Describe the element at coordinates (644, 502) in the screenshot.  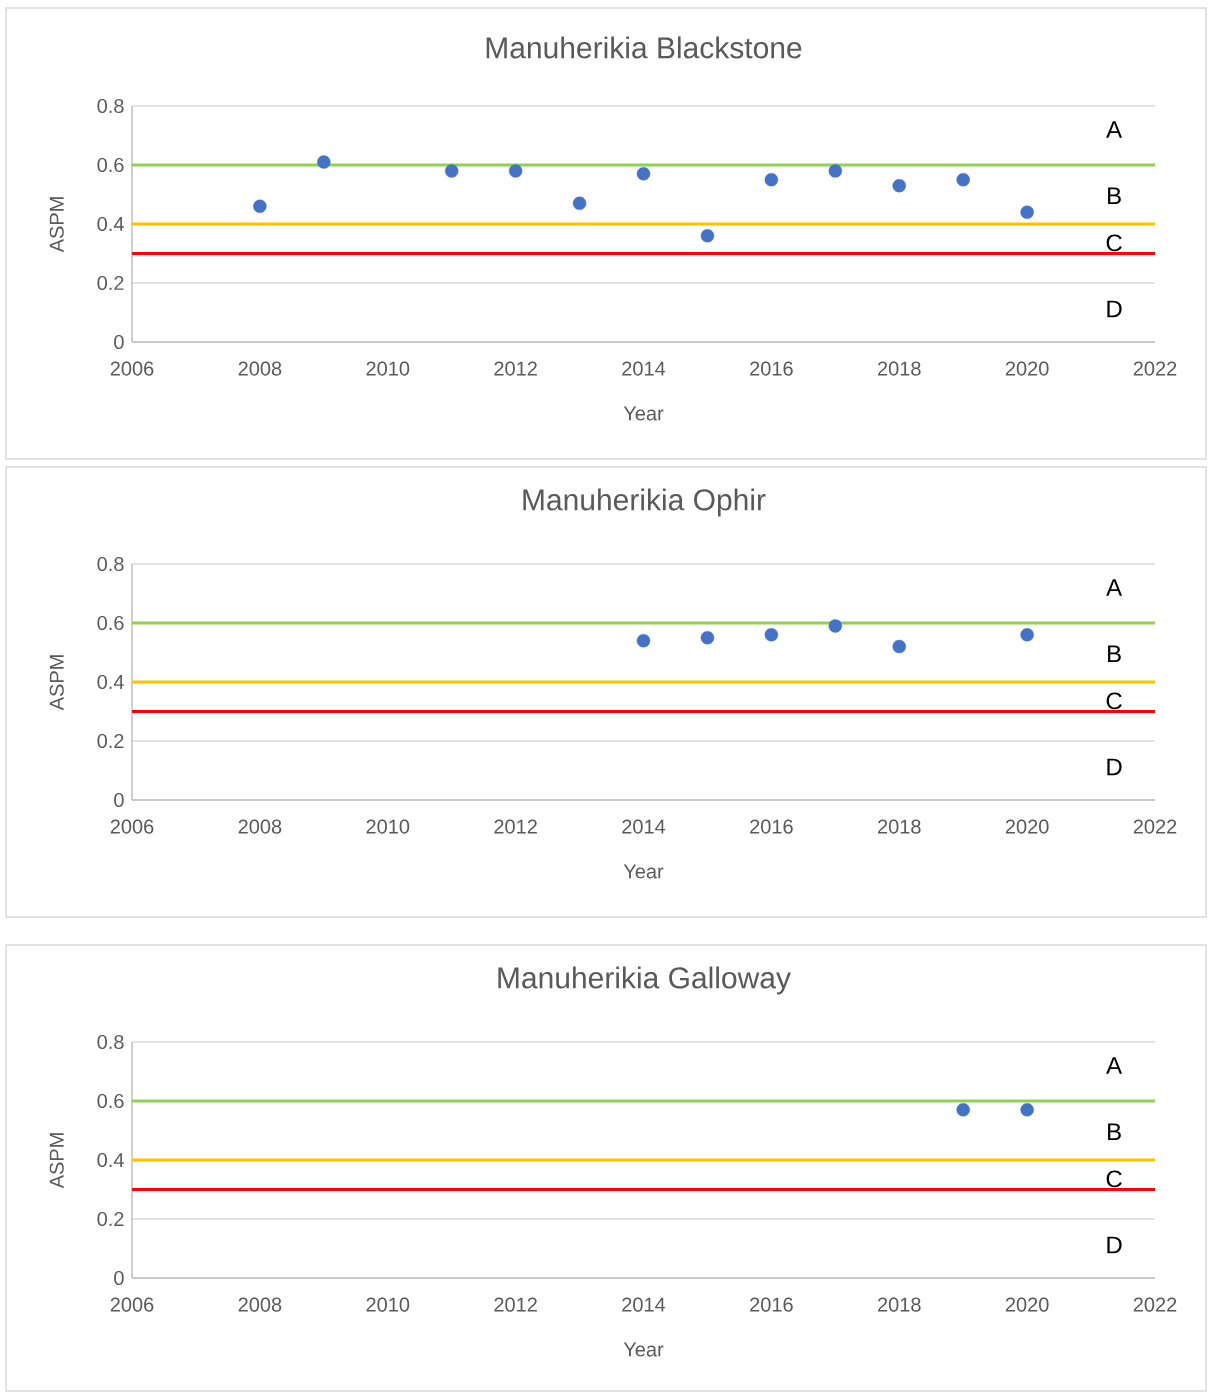
I see `chart-title: Manuherikia Ophir` at that location.